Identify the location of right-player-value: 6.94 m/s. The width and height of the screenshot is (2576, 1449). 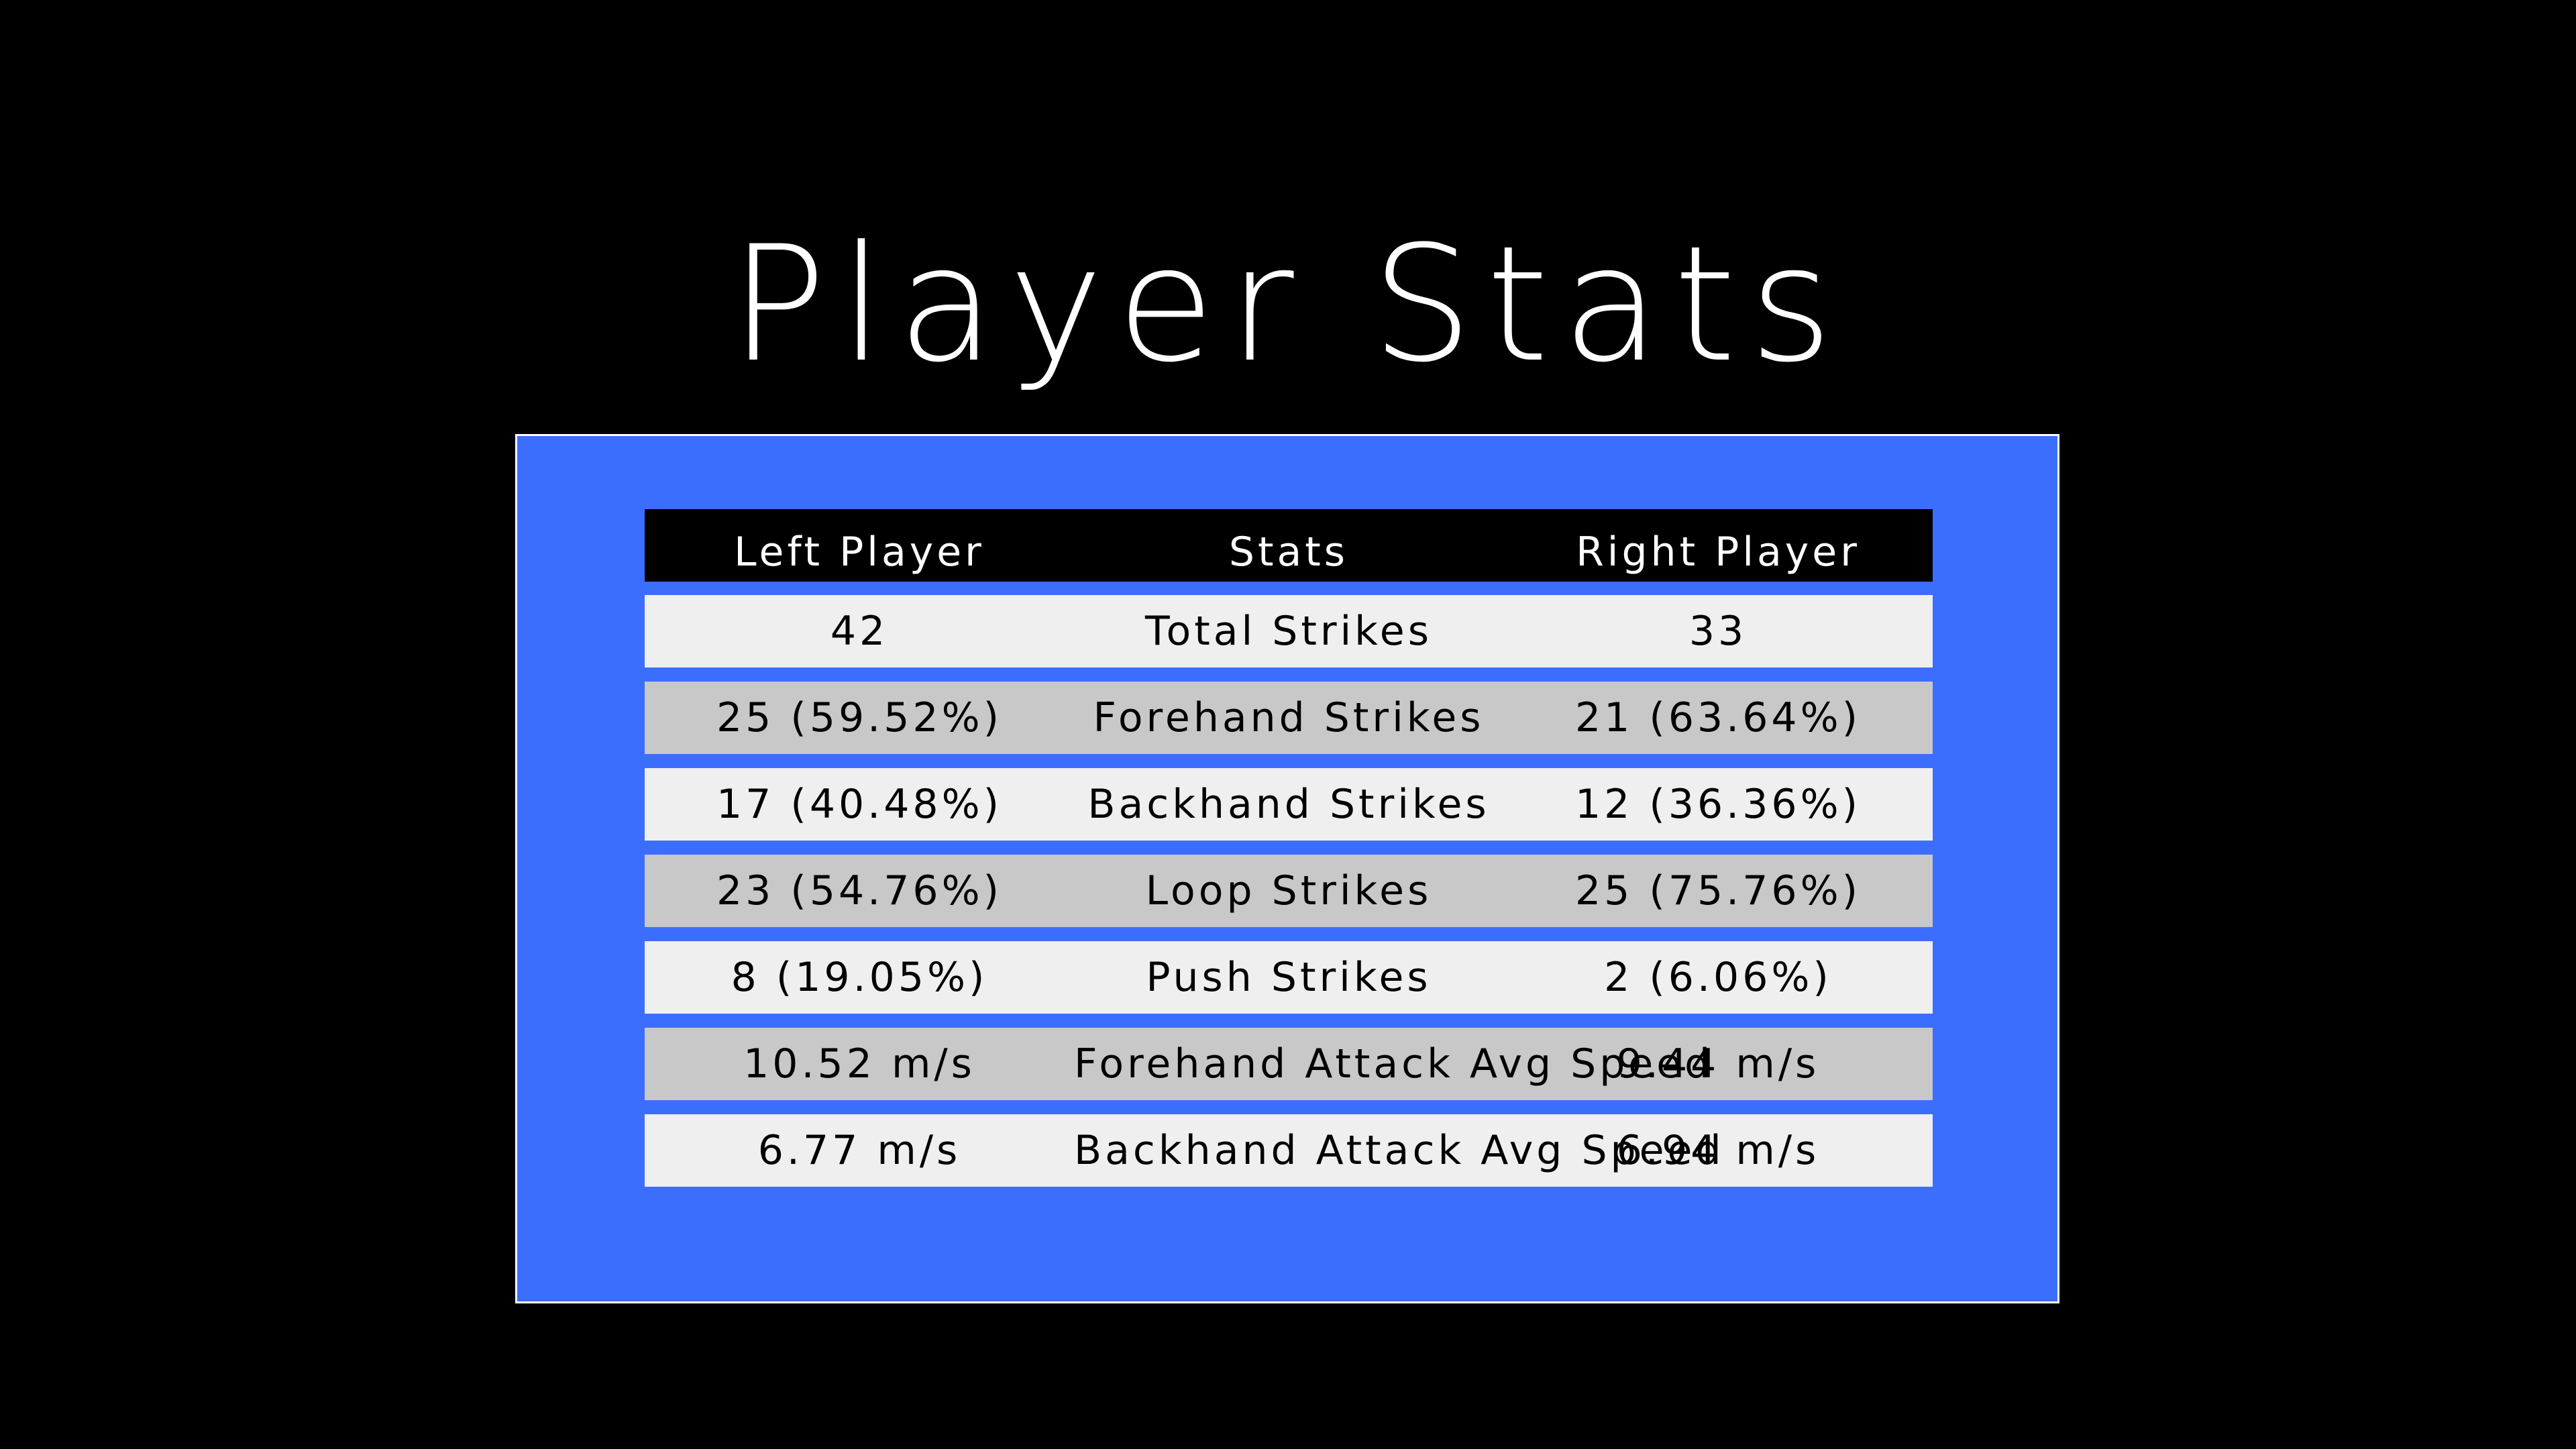
(1718, 1150).